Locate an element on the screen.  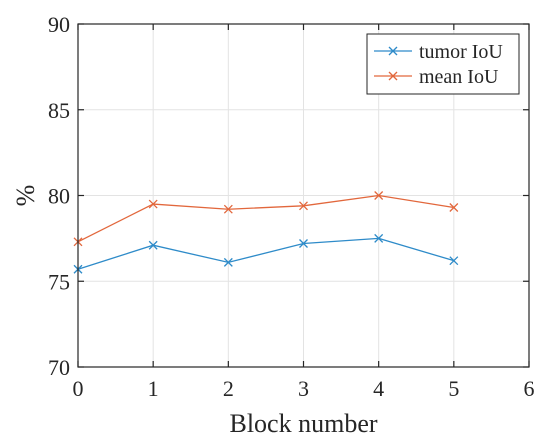
series-tumor-iou is located at coordinates (266, 253).